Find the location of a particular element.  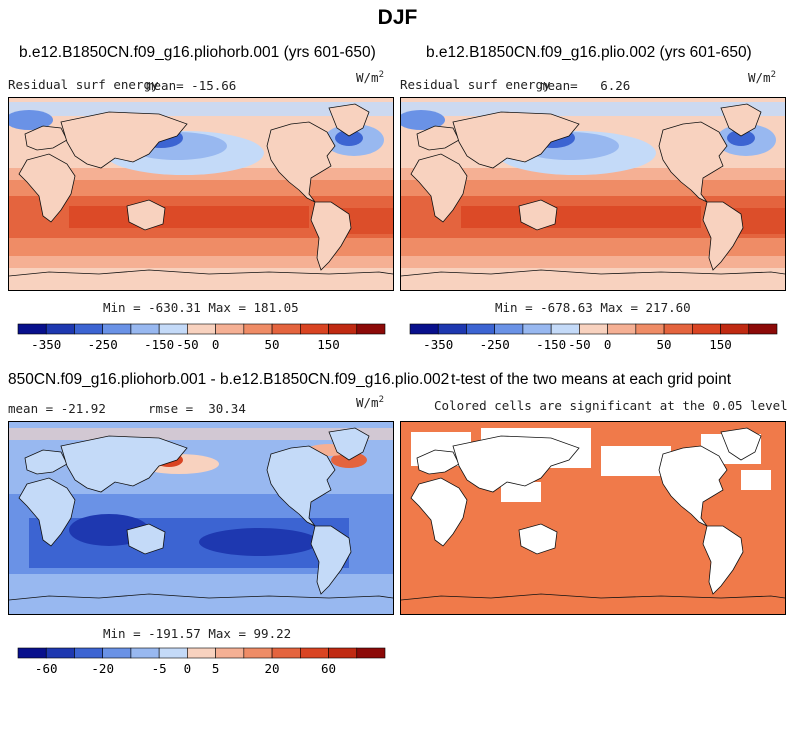

panel1-variable: Residual surf energy is located at coordinates (83, 84).